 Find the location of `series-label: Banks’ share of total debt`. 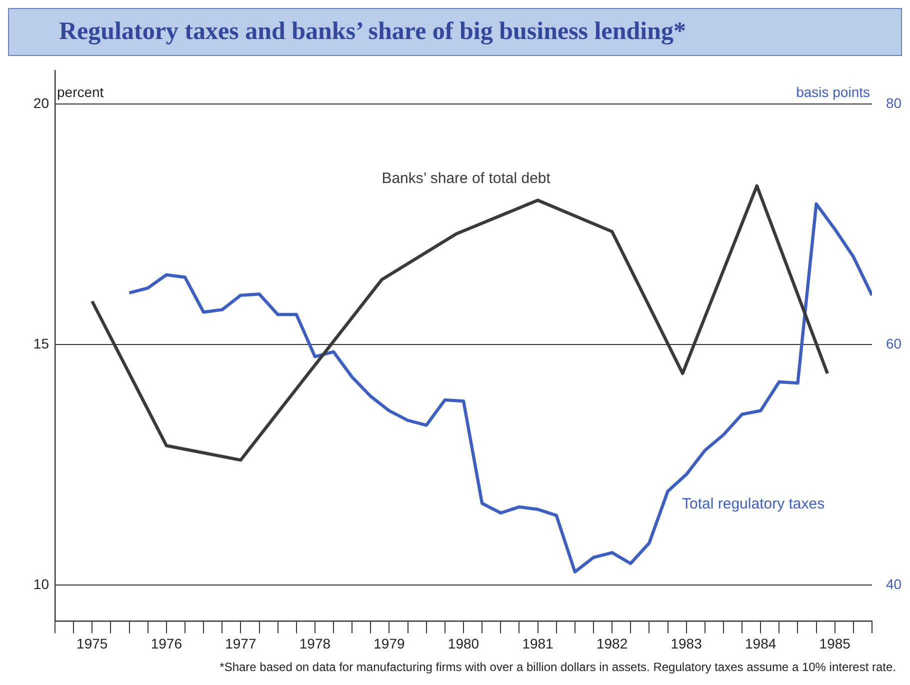

series-label: Banks’ share of total debt is located at coordinates (467, 179).